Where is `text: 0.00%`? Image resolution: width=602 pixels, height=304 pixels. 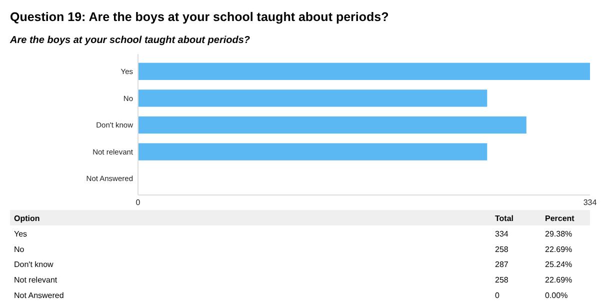 text: 0.00% is located at coordinates (556, 295).